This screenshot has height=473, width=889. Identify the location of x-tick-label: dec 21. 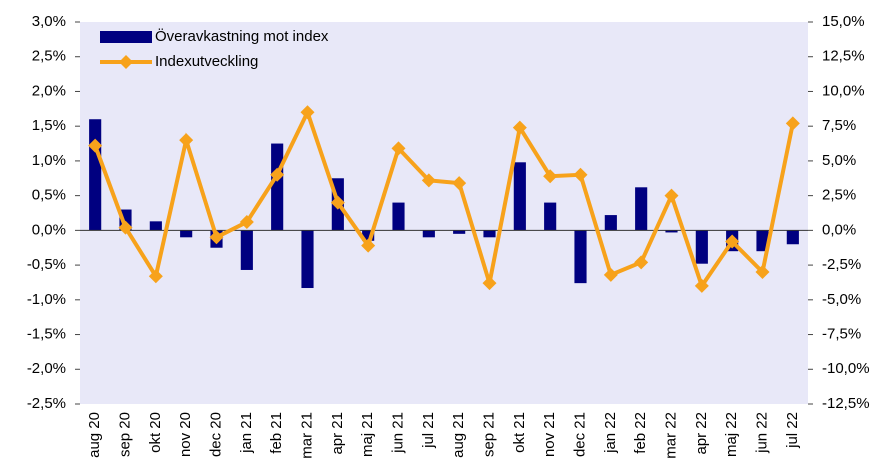
(579, 434).